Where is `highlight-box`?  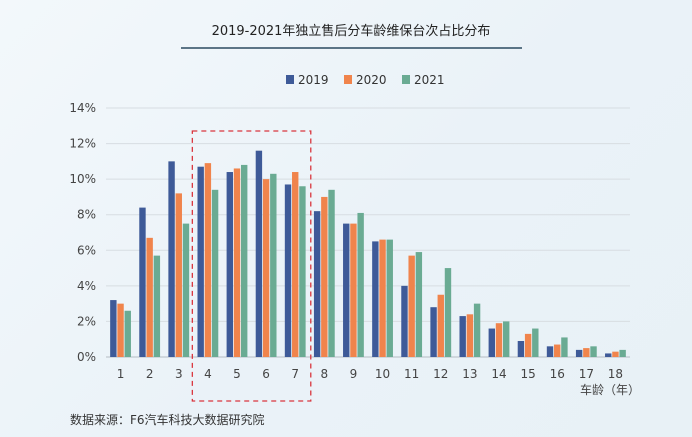
highlight-box is located at coordinates (251, 266).